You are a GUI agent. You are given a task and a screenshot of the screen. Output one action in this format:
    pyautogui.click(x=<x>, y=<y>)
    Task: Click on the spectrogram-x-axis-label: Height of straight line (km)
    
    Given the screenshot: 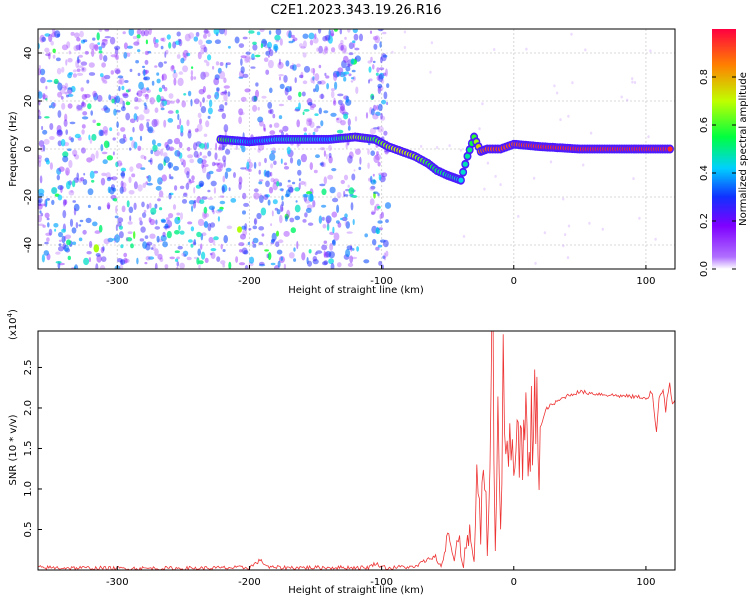 What is the action you would take?
    pyautogui.click(x=356, y=290)
    